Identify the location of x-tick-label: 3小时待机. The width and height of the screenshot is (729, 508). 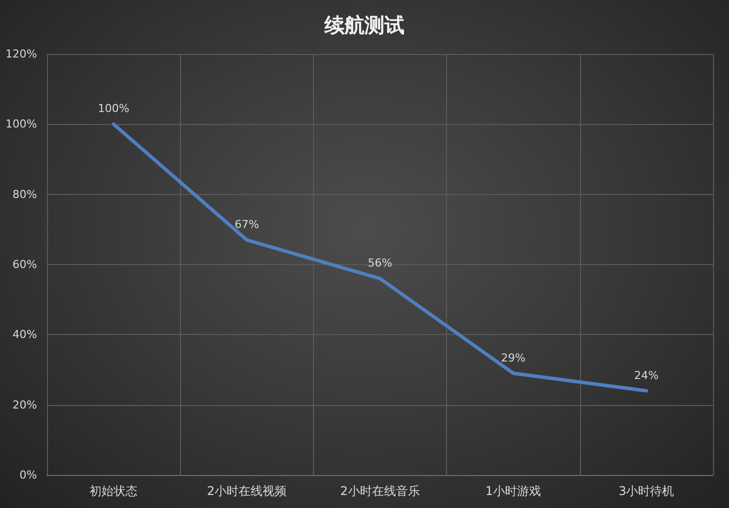
(646, 491).